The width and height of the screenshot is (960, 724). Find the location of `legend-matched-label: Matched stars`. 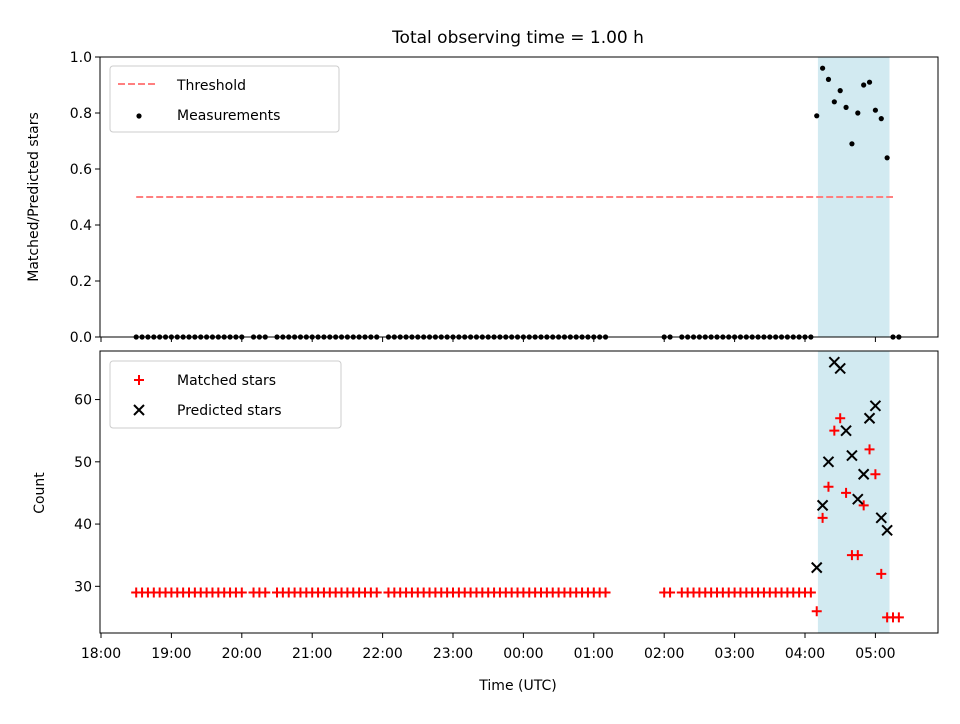

legend-matched-label: Matched stars is located at coordinates (226, 381).